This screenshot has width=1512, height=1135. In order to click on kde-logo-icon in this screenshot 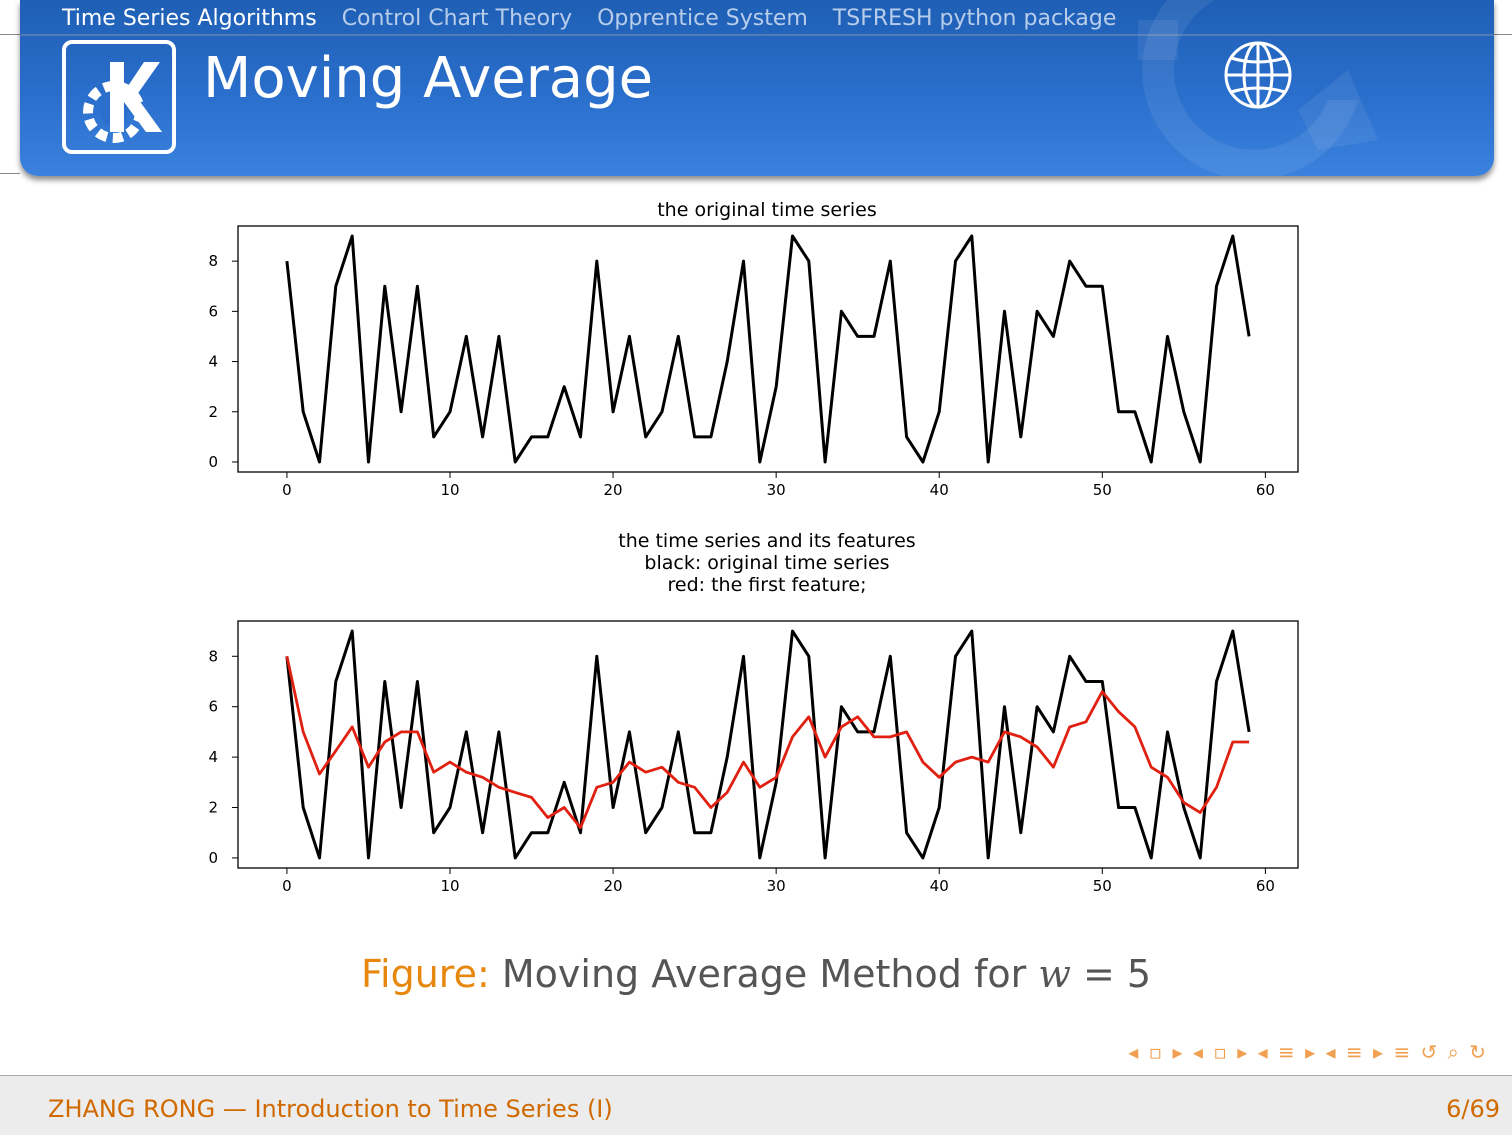, I will do `click(119, 97)`.